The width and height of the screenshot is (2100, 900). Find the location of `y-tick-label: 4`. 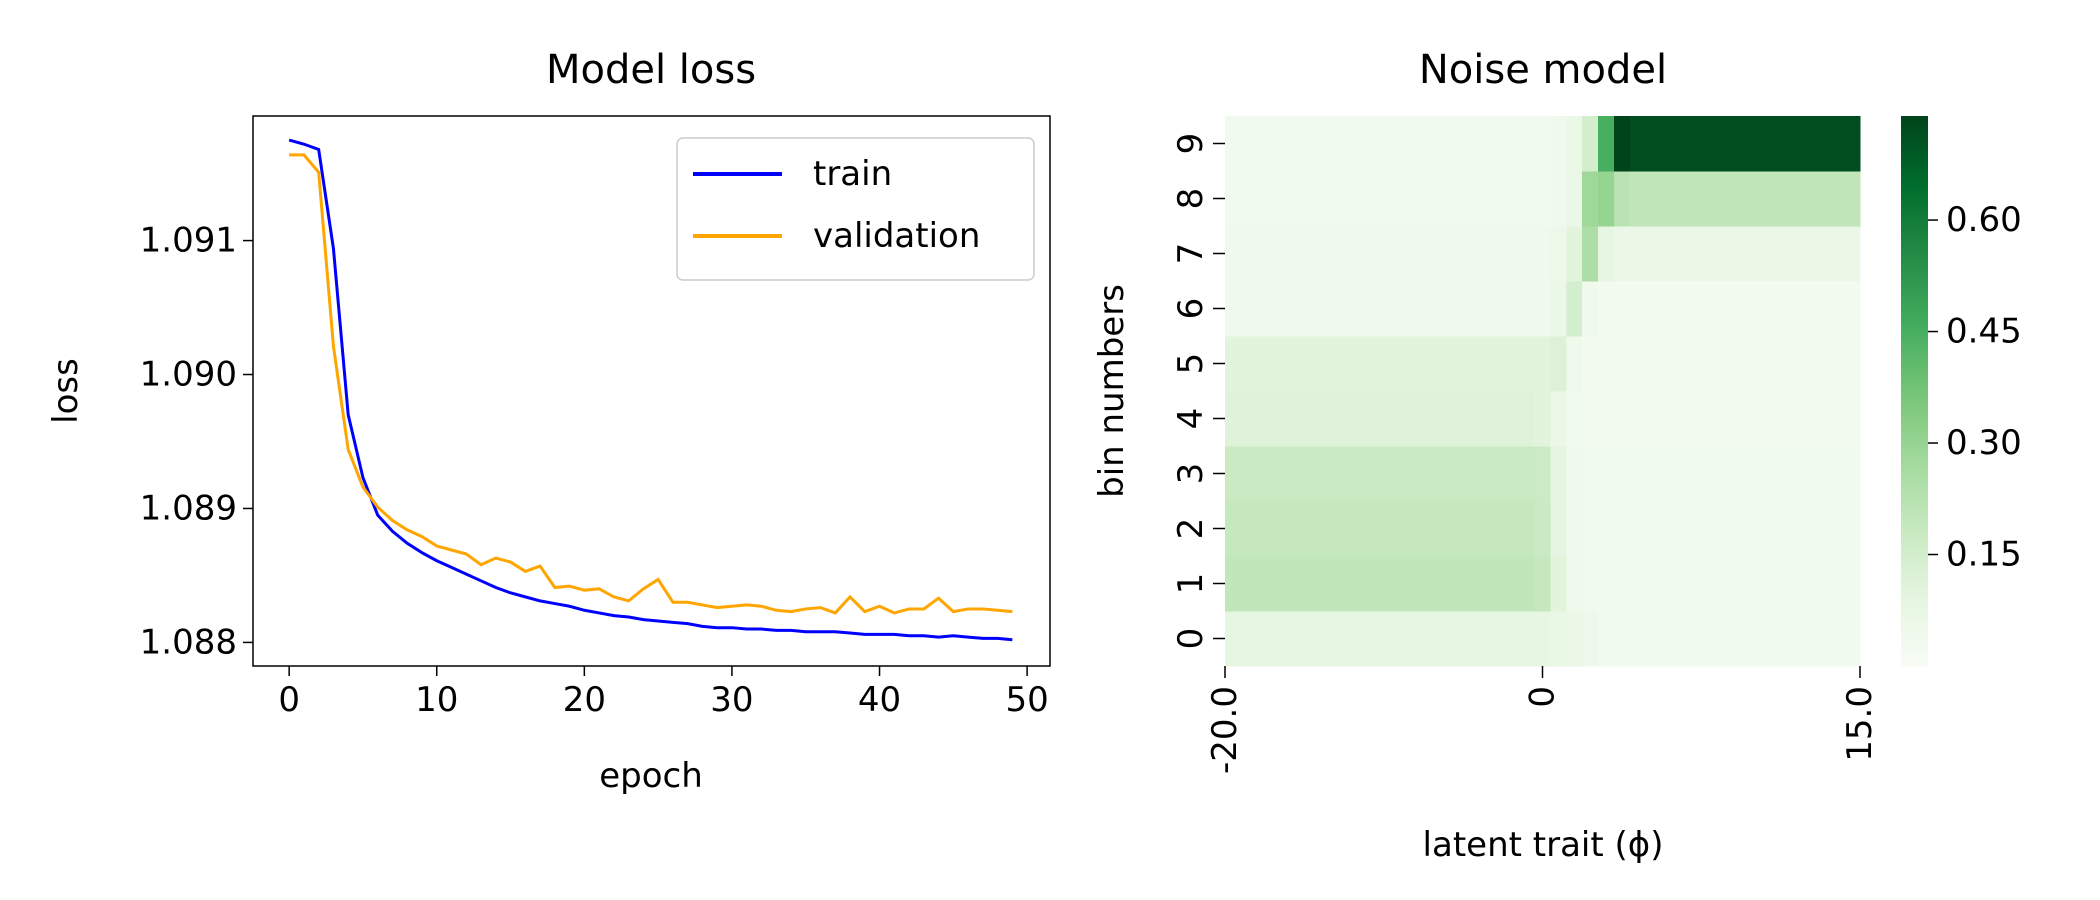

y-tick-label: 4 is located at coordinates (1191, 419).